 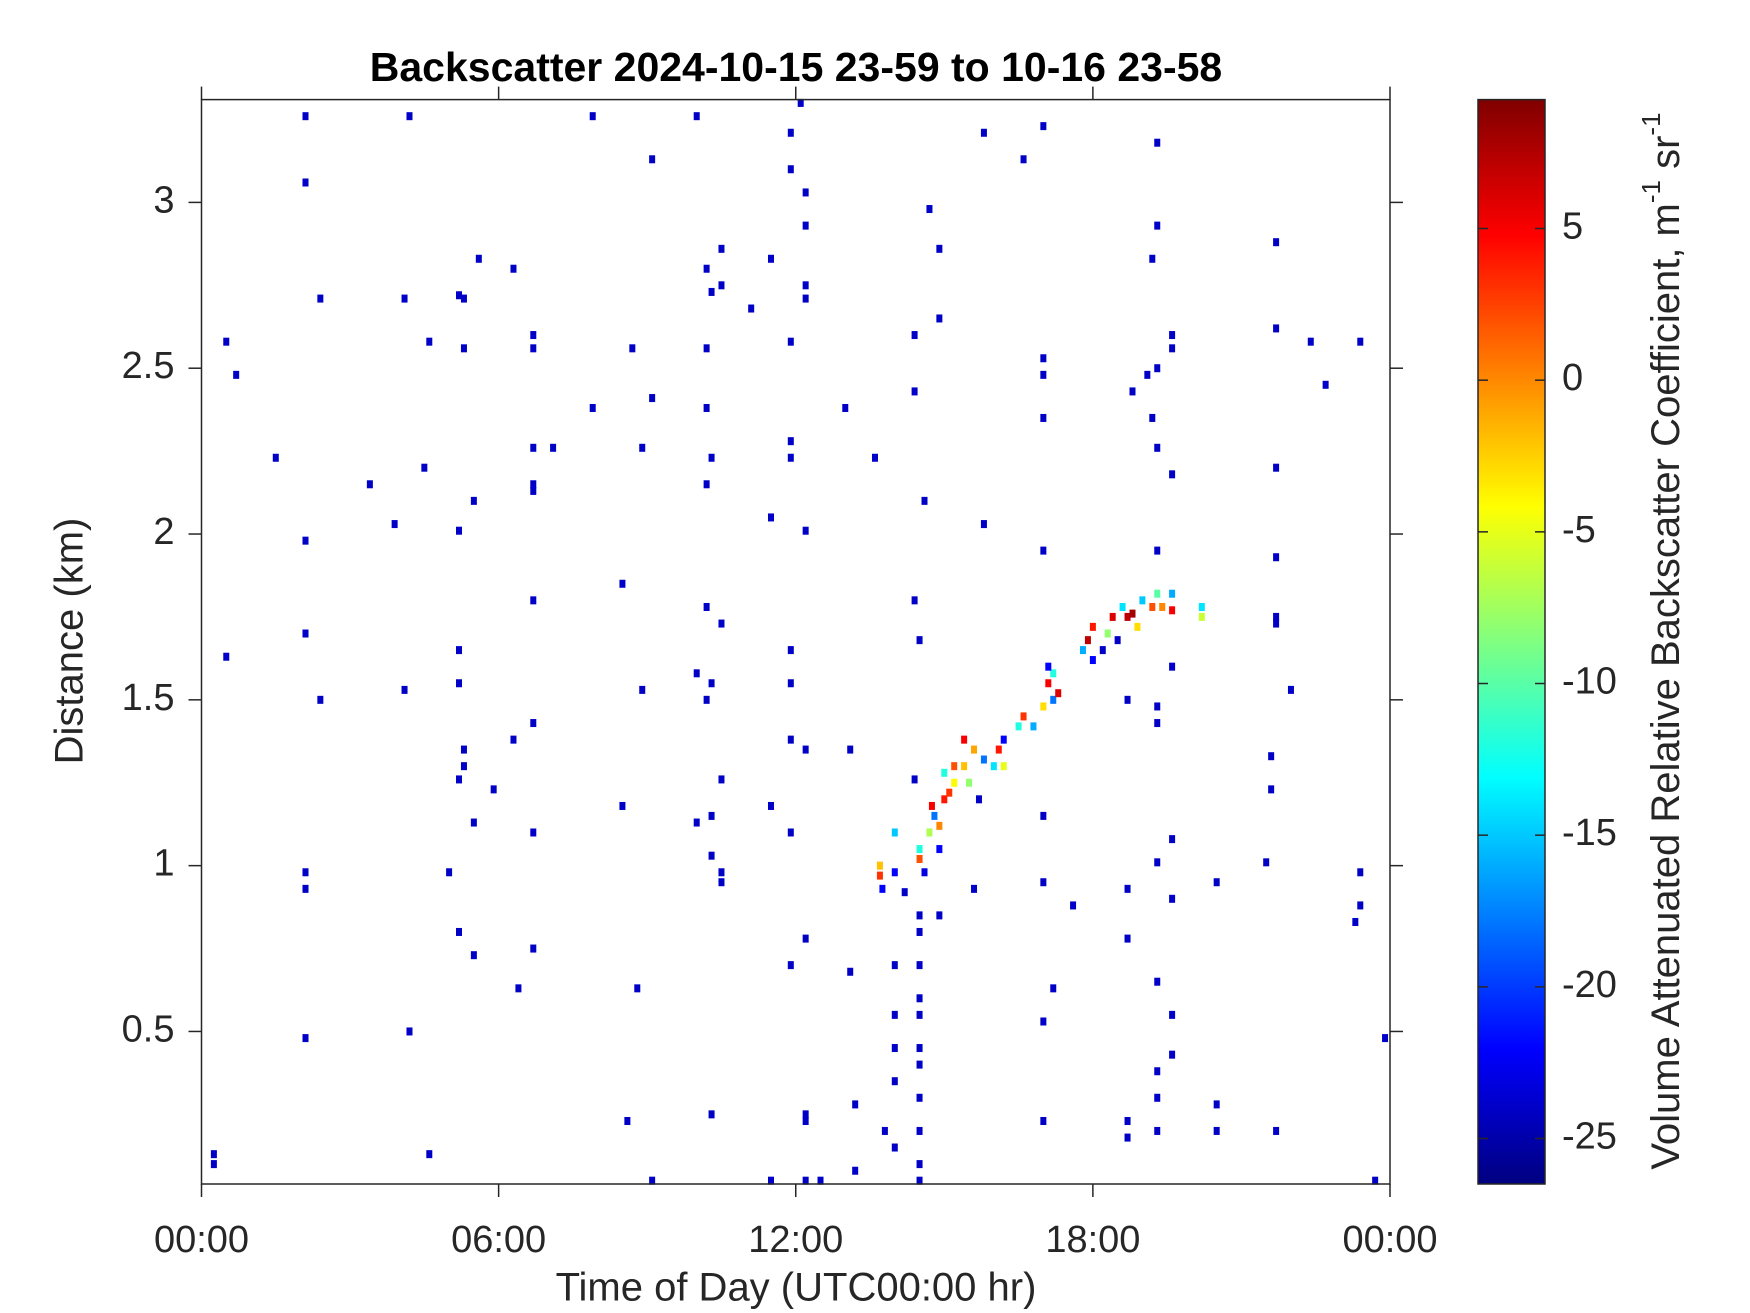 What do you see at coordinates (796, 1288) in the screenshot?
I see `x-axis-label: Time of Day (UTC00:00 hr)` at bounding box center [796, 1288].